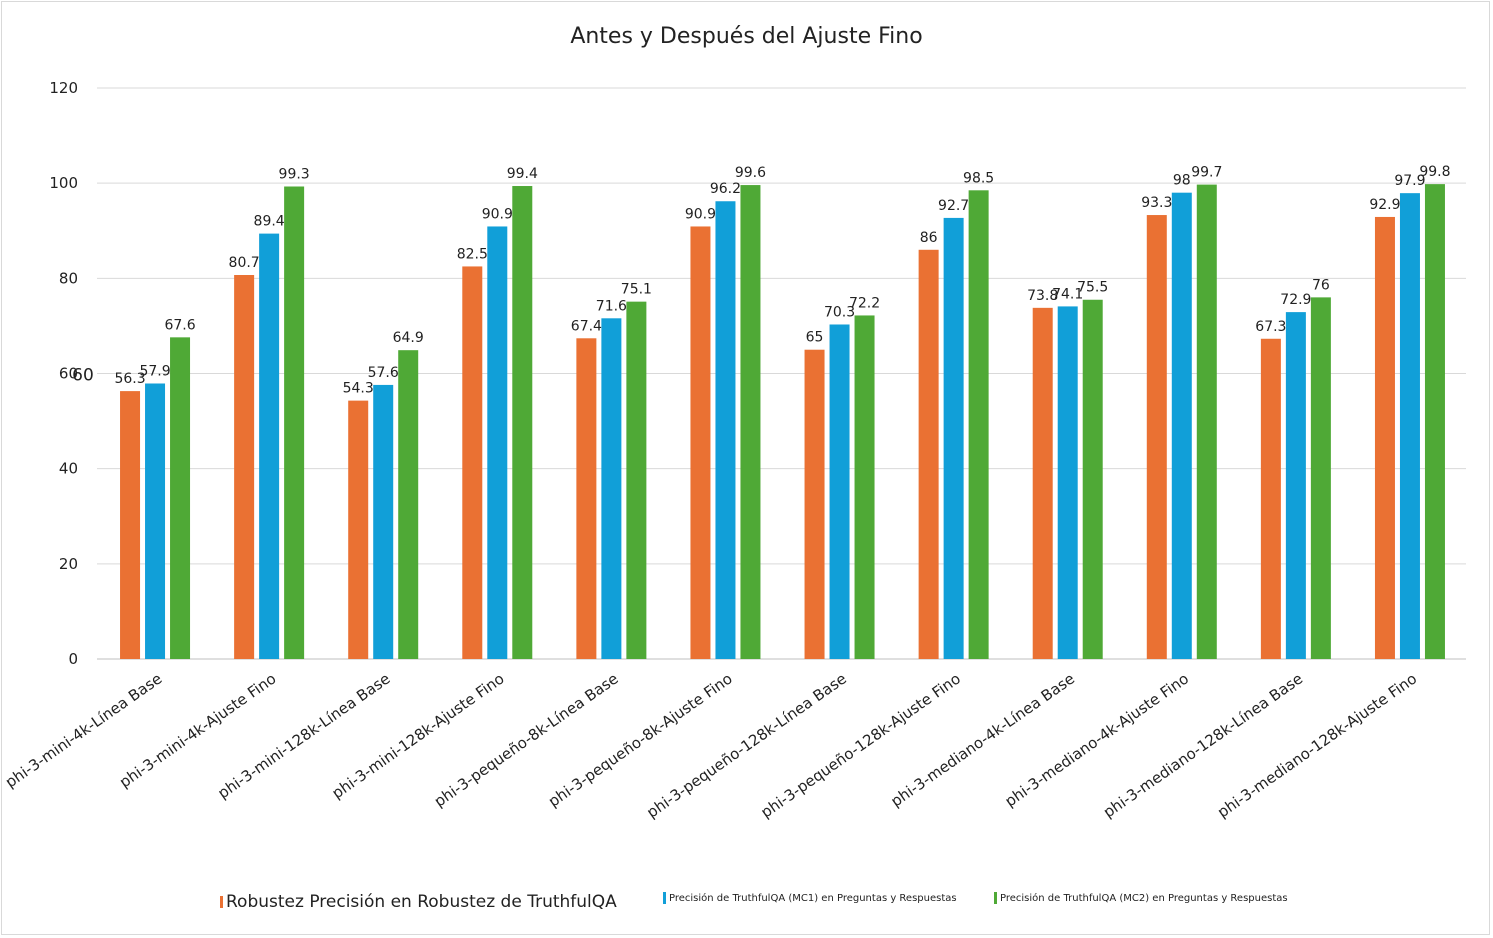  Describe the element at coordinates (611, 306) in the screenshot. I see `data-label: 71.6` at that location.